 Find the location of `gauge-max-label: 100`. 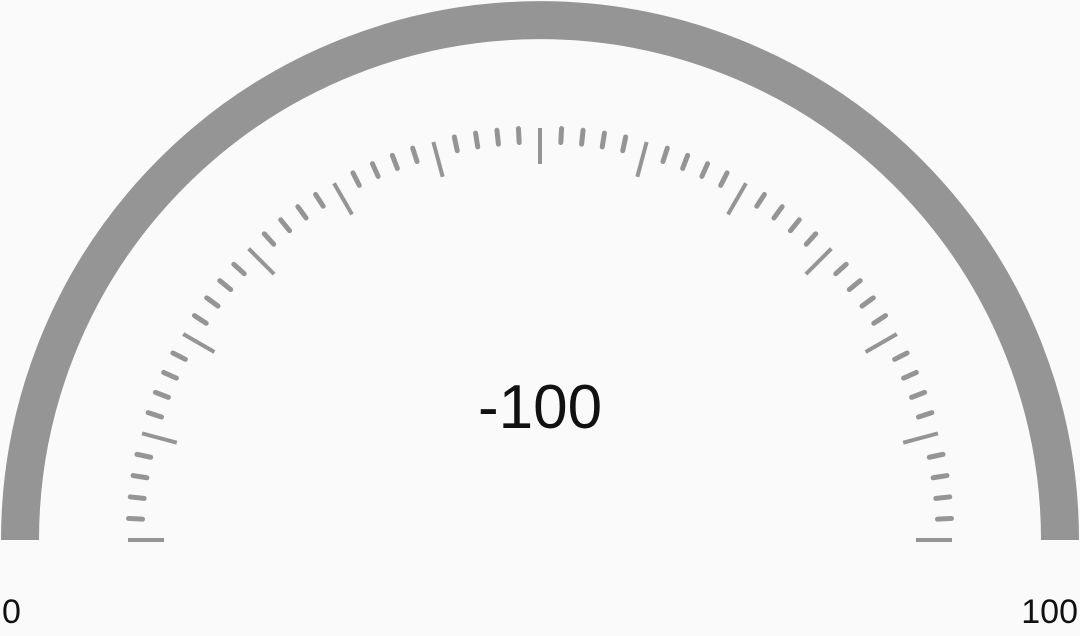

gauge-max-label: 100 is located at coordinates (1049, 612).